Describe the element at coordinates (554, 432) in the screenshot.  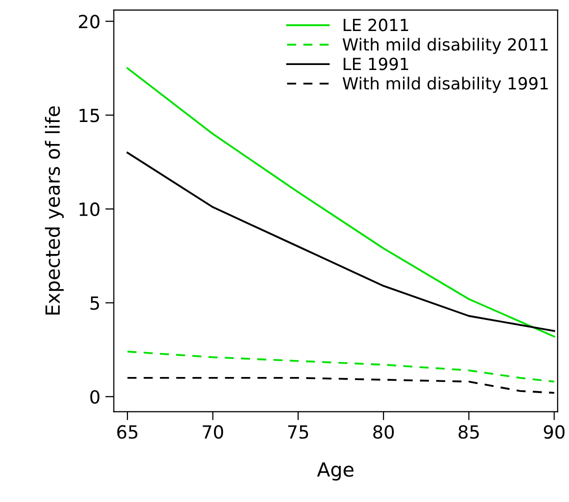
I see `x-tick-label: 90` at that location.